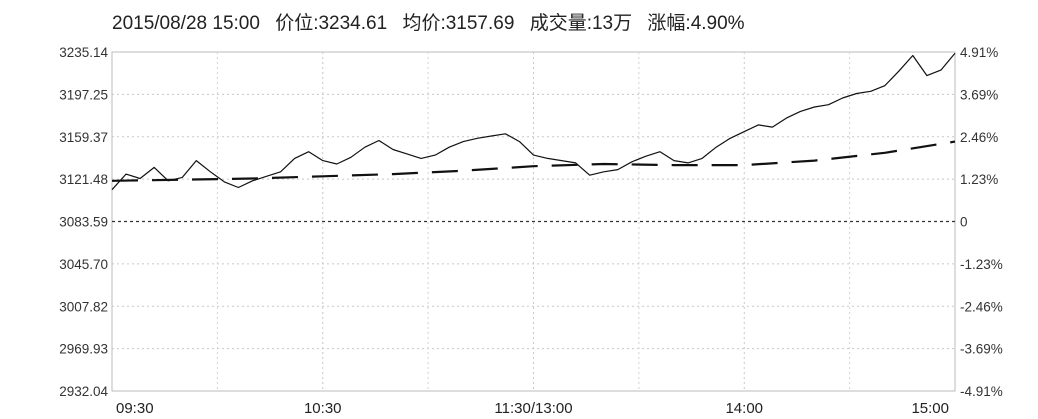 The image size is (1038, 419). Describe the element at coordinates (964, 222) in the screenshot. I see `y-right-tick-label: 0` at that location.